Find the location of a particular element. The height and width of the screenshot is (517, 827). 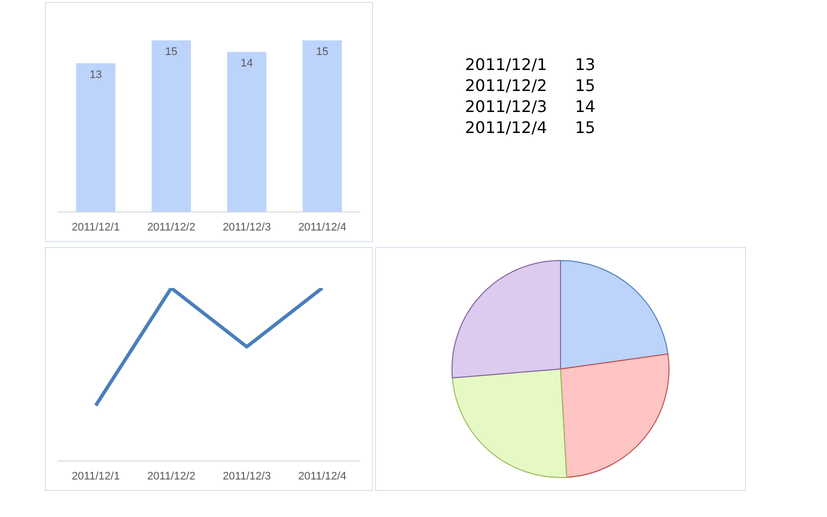

data-label: 14 is located at coordinates (246, 63).